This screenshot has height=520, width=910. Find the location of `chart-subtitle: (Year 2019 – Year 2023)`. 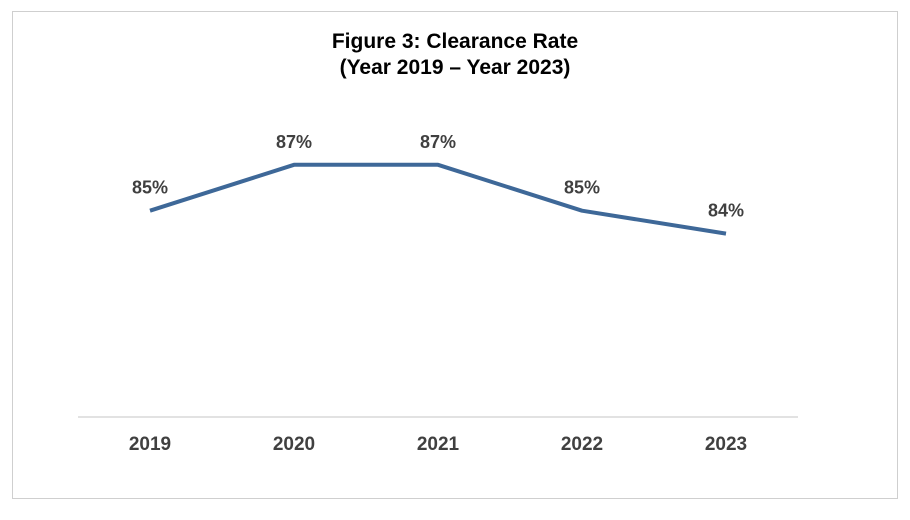

chart-subtitle: (Year 2019 – Year 2023) is located at coordinates (455, 67).